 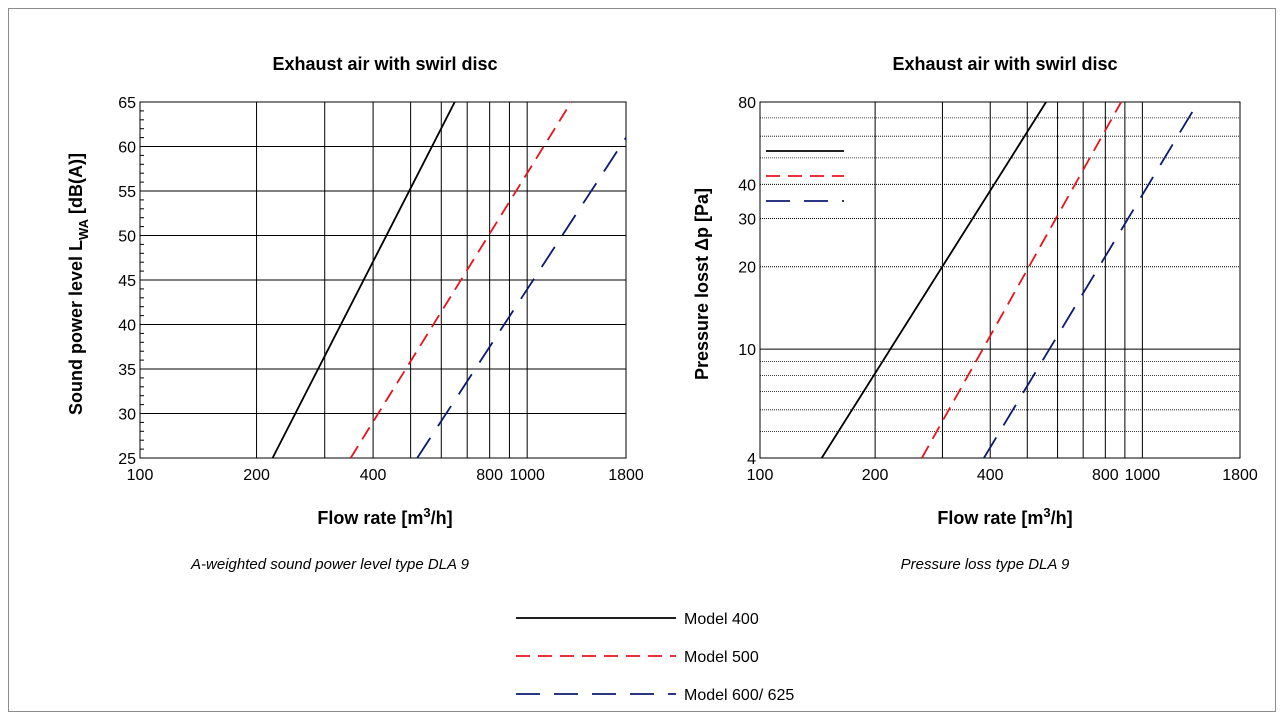 What do you see at coordinates (373, 475) in the screenshot?
I see `left-x-tick-label: 400` at bounding box center [373, 475].